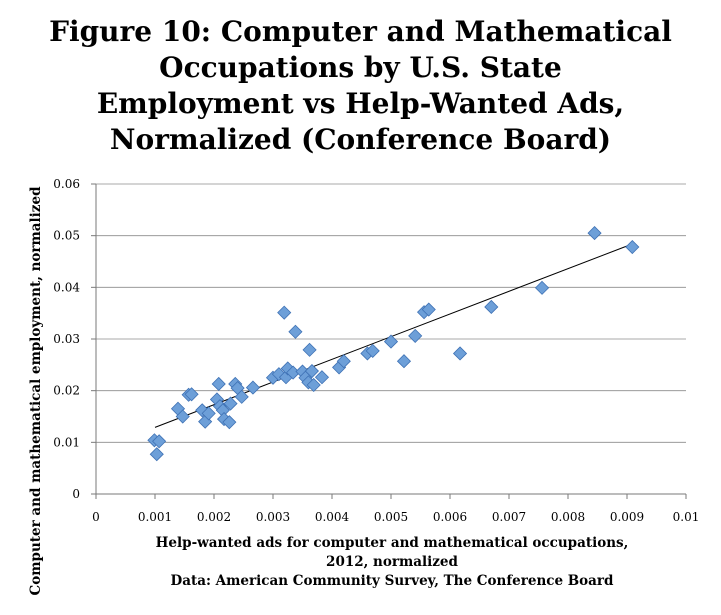 This screenshot has height=615, width=721. I want to click on x-tick-label: 0.006, so click(450, 517).